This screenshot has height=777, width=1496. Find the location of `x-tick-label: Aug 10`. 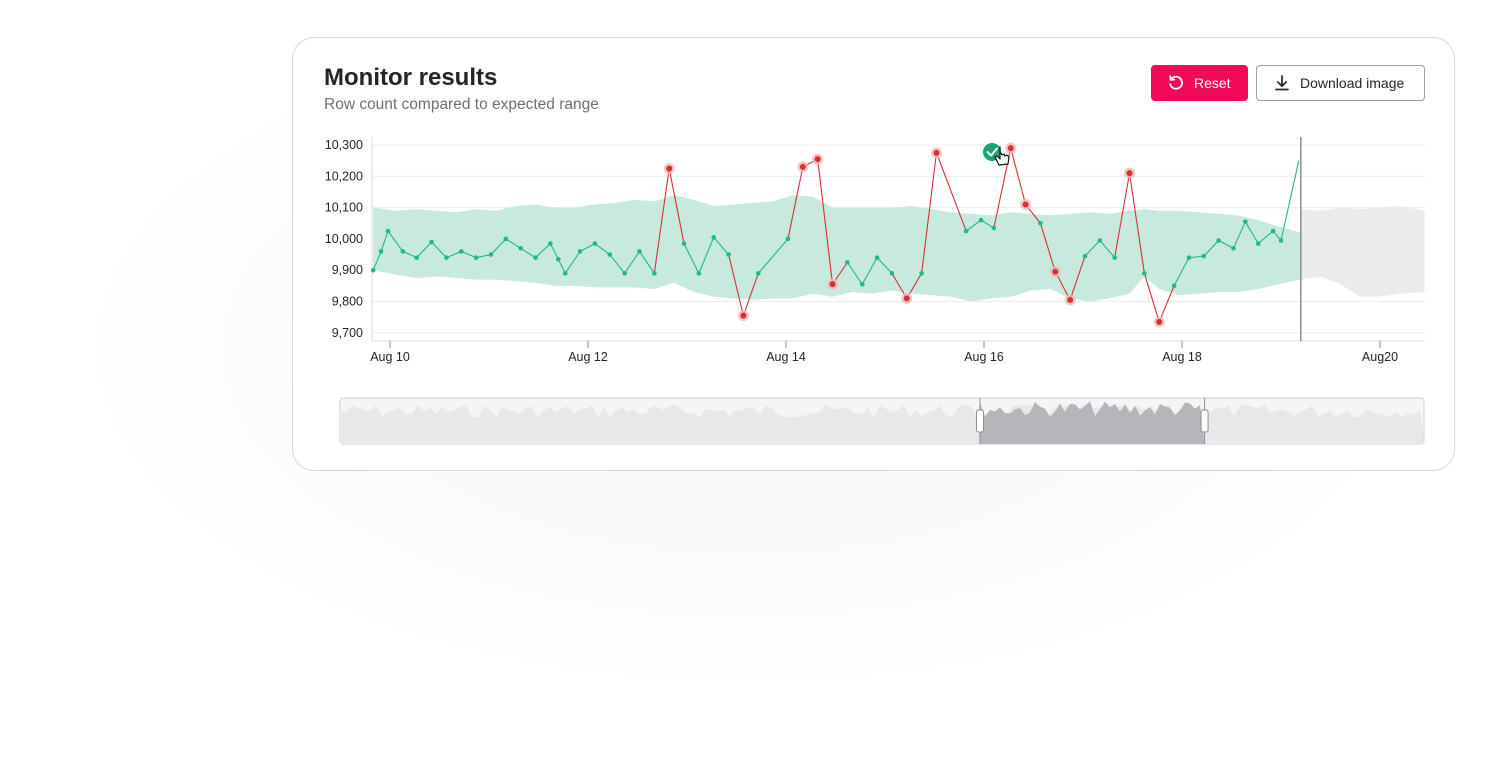

x-tick-label: Aug 10 is located at coordinates (390, 357).